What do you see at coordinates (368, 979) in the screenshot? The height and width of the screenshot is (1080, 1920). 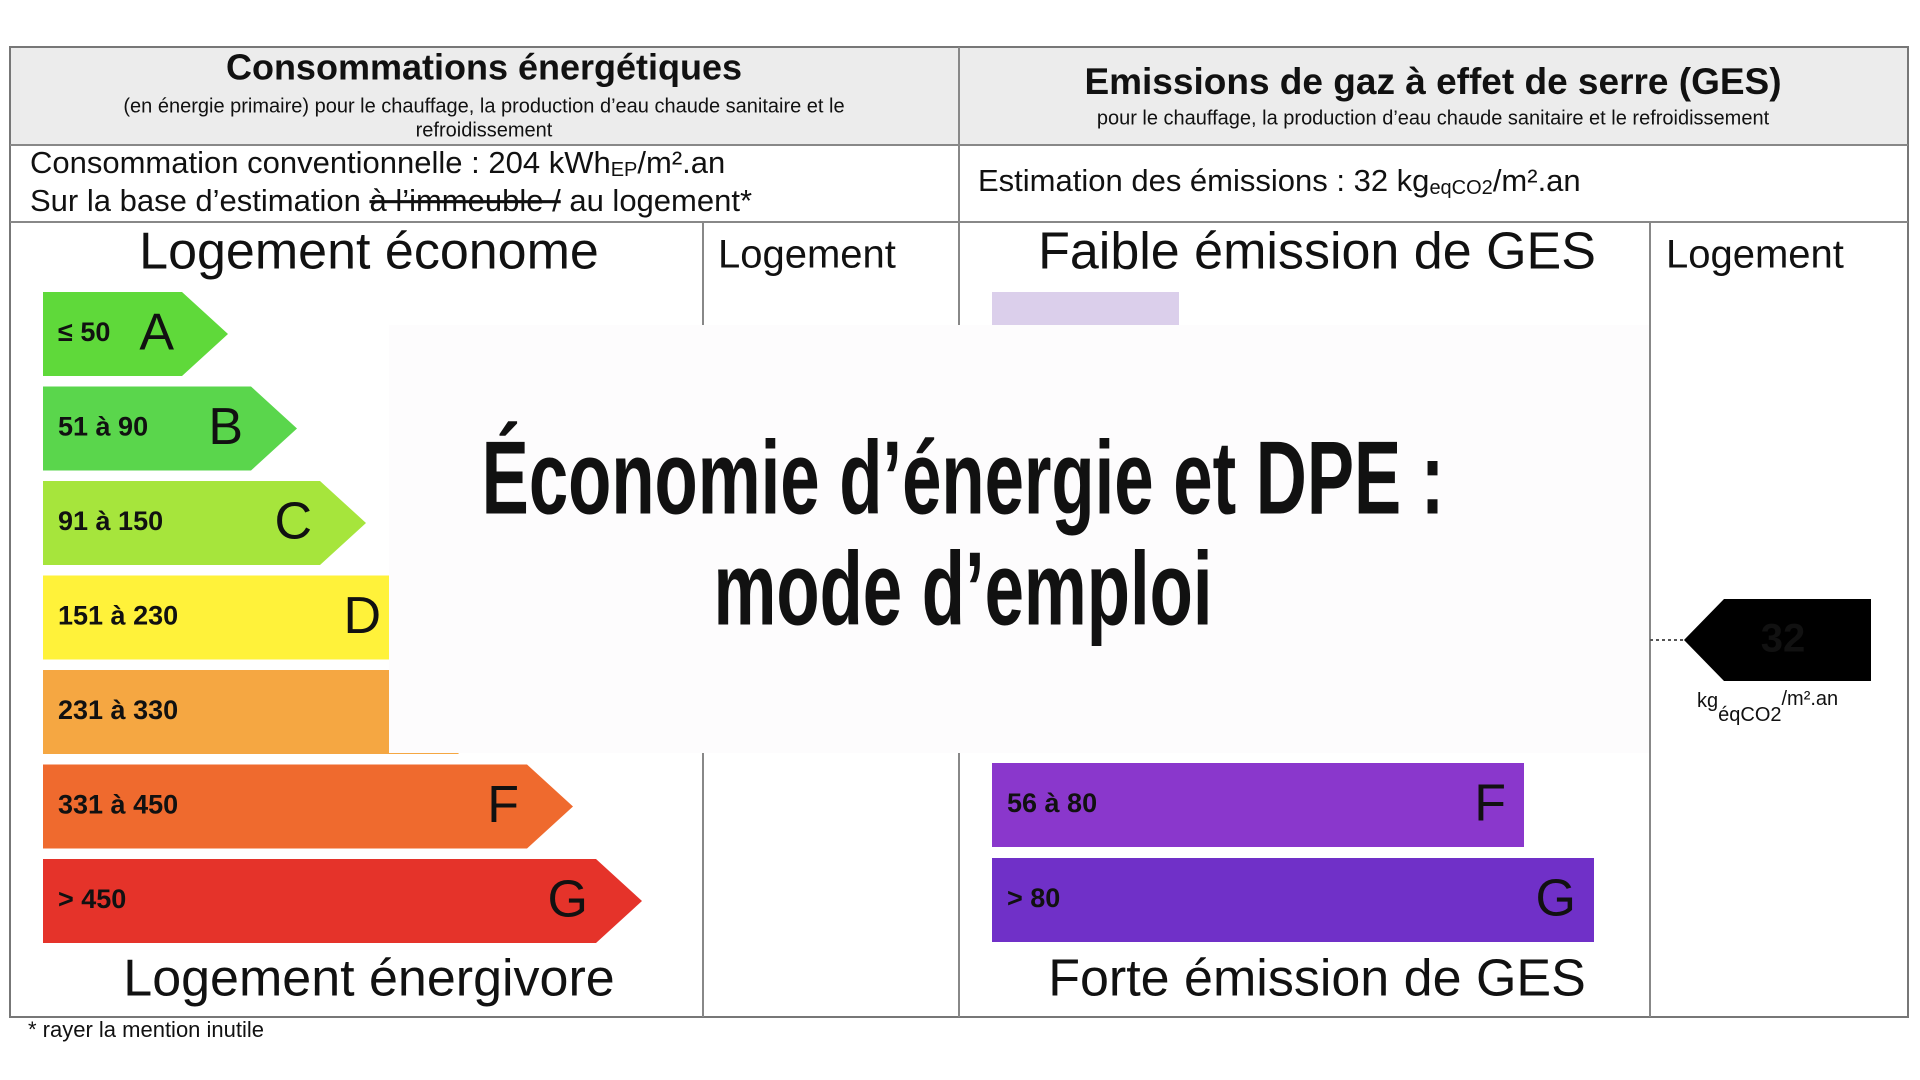 I see `scale-bottom-label: Logement énergivore` at bounding box center [368, 979].